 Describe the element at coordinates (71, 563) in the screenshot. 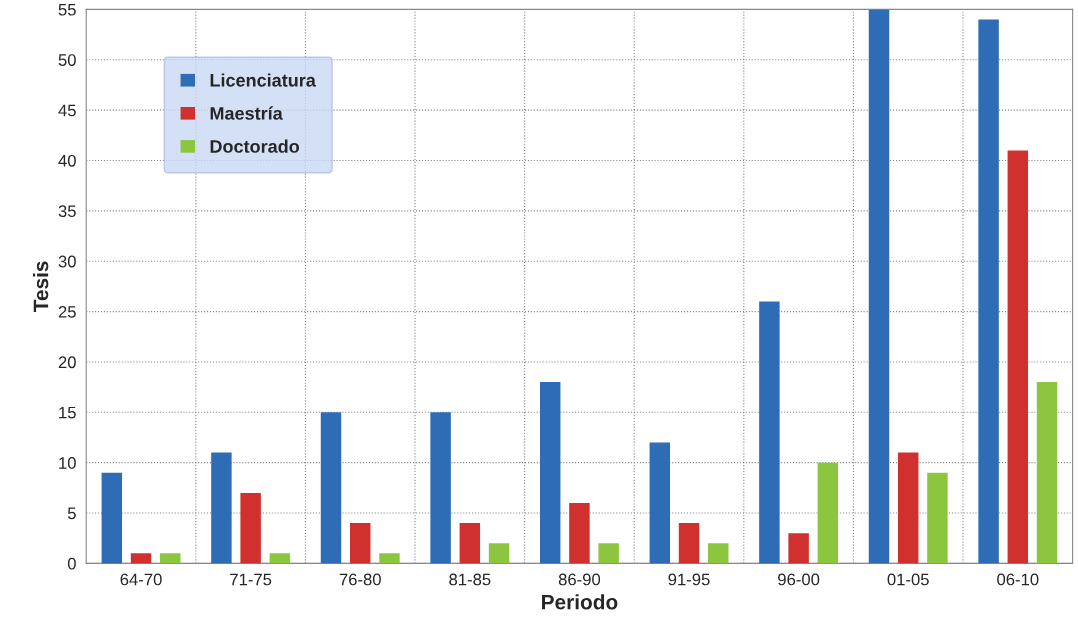

I see `y-tick-label: 0` at that location.